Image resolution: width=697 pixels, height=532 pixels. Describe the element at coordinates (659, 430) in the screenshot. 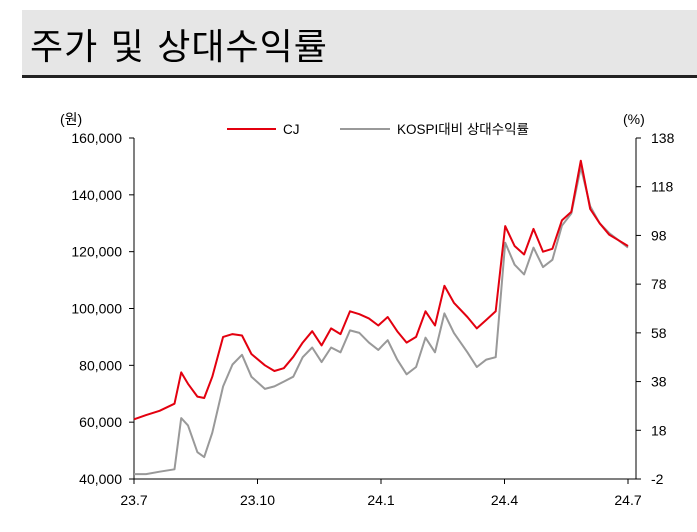

I see `right-tick-label: 18` at that location.